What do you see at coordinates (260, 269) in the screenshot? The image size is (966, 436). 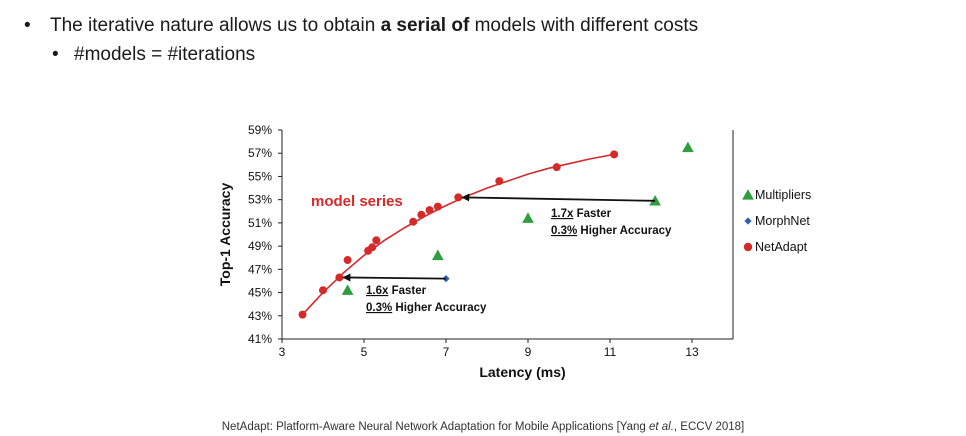 I see `y-tick-label: 47%` at bounding box center [260, 269].